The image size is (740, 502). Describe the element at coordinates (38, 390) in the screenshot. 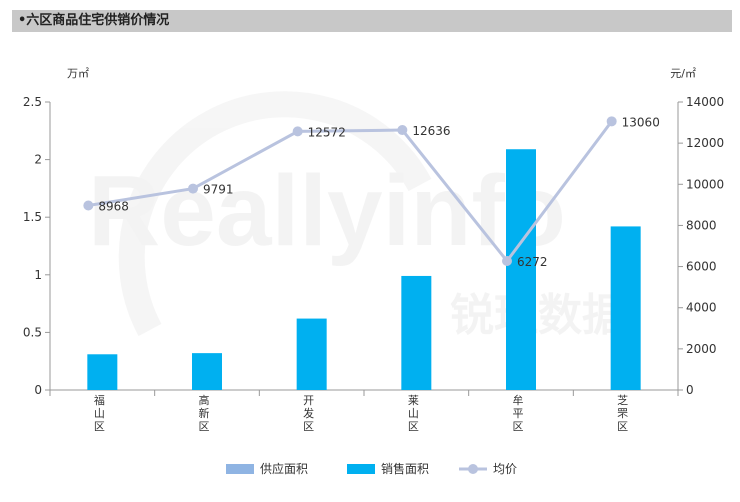

I see `y-left-tick-label: 0` at that location.